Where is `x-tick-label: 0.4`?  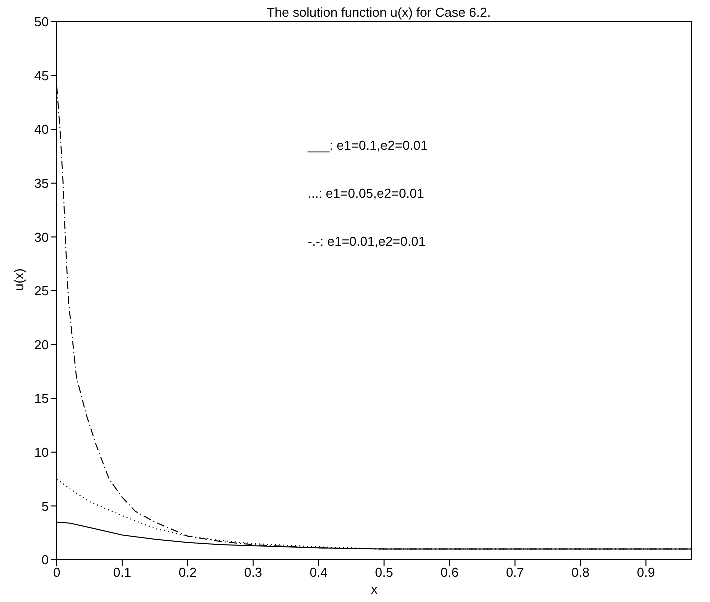 x-tick-label: 0.4 is located at coordinates (319, 572).